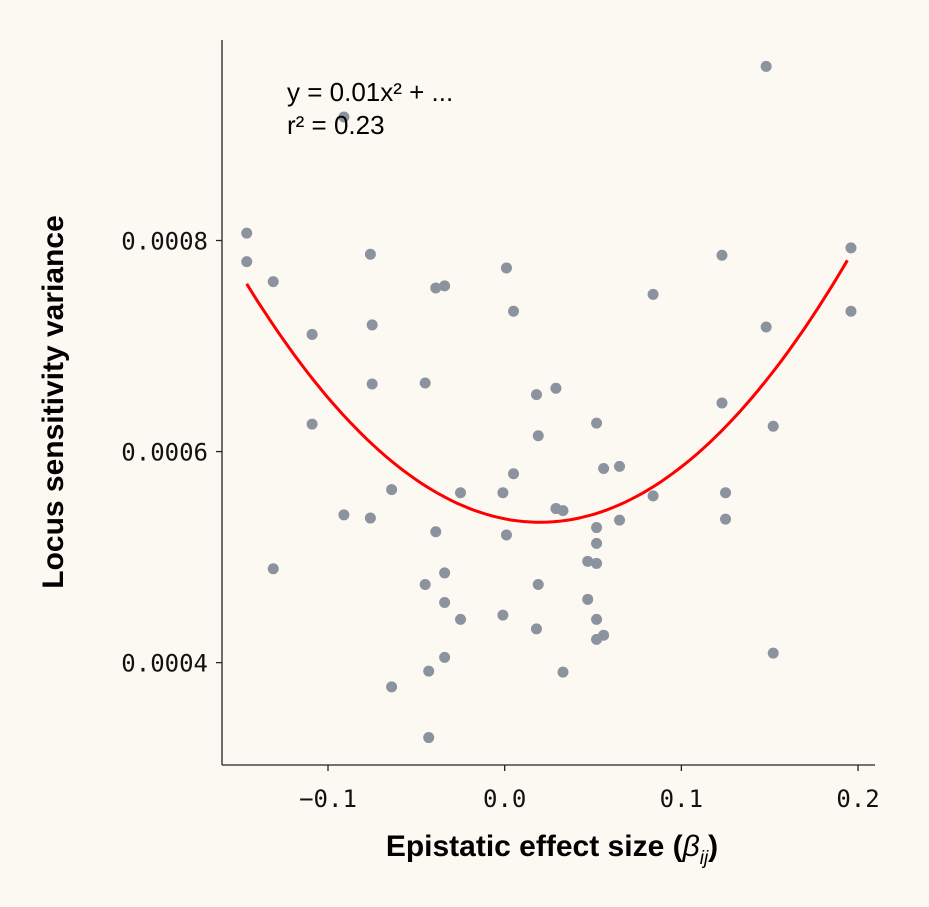 The height and width of the screenshot is (907, 929). What do you see at coordinates (504, 799) in the screenshot?
I see `x-tick-label: 0.0` at bounding box center [504, 799].